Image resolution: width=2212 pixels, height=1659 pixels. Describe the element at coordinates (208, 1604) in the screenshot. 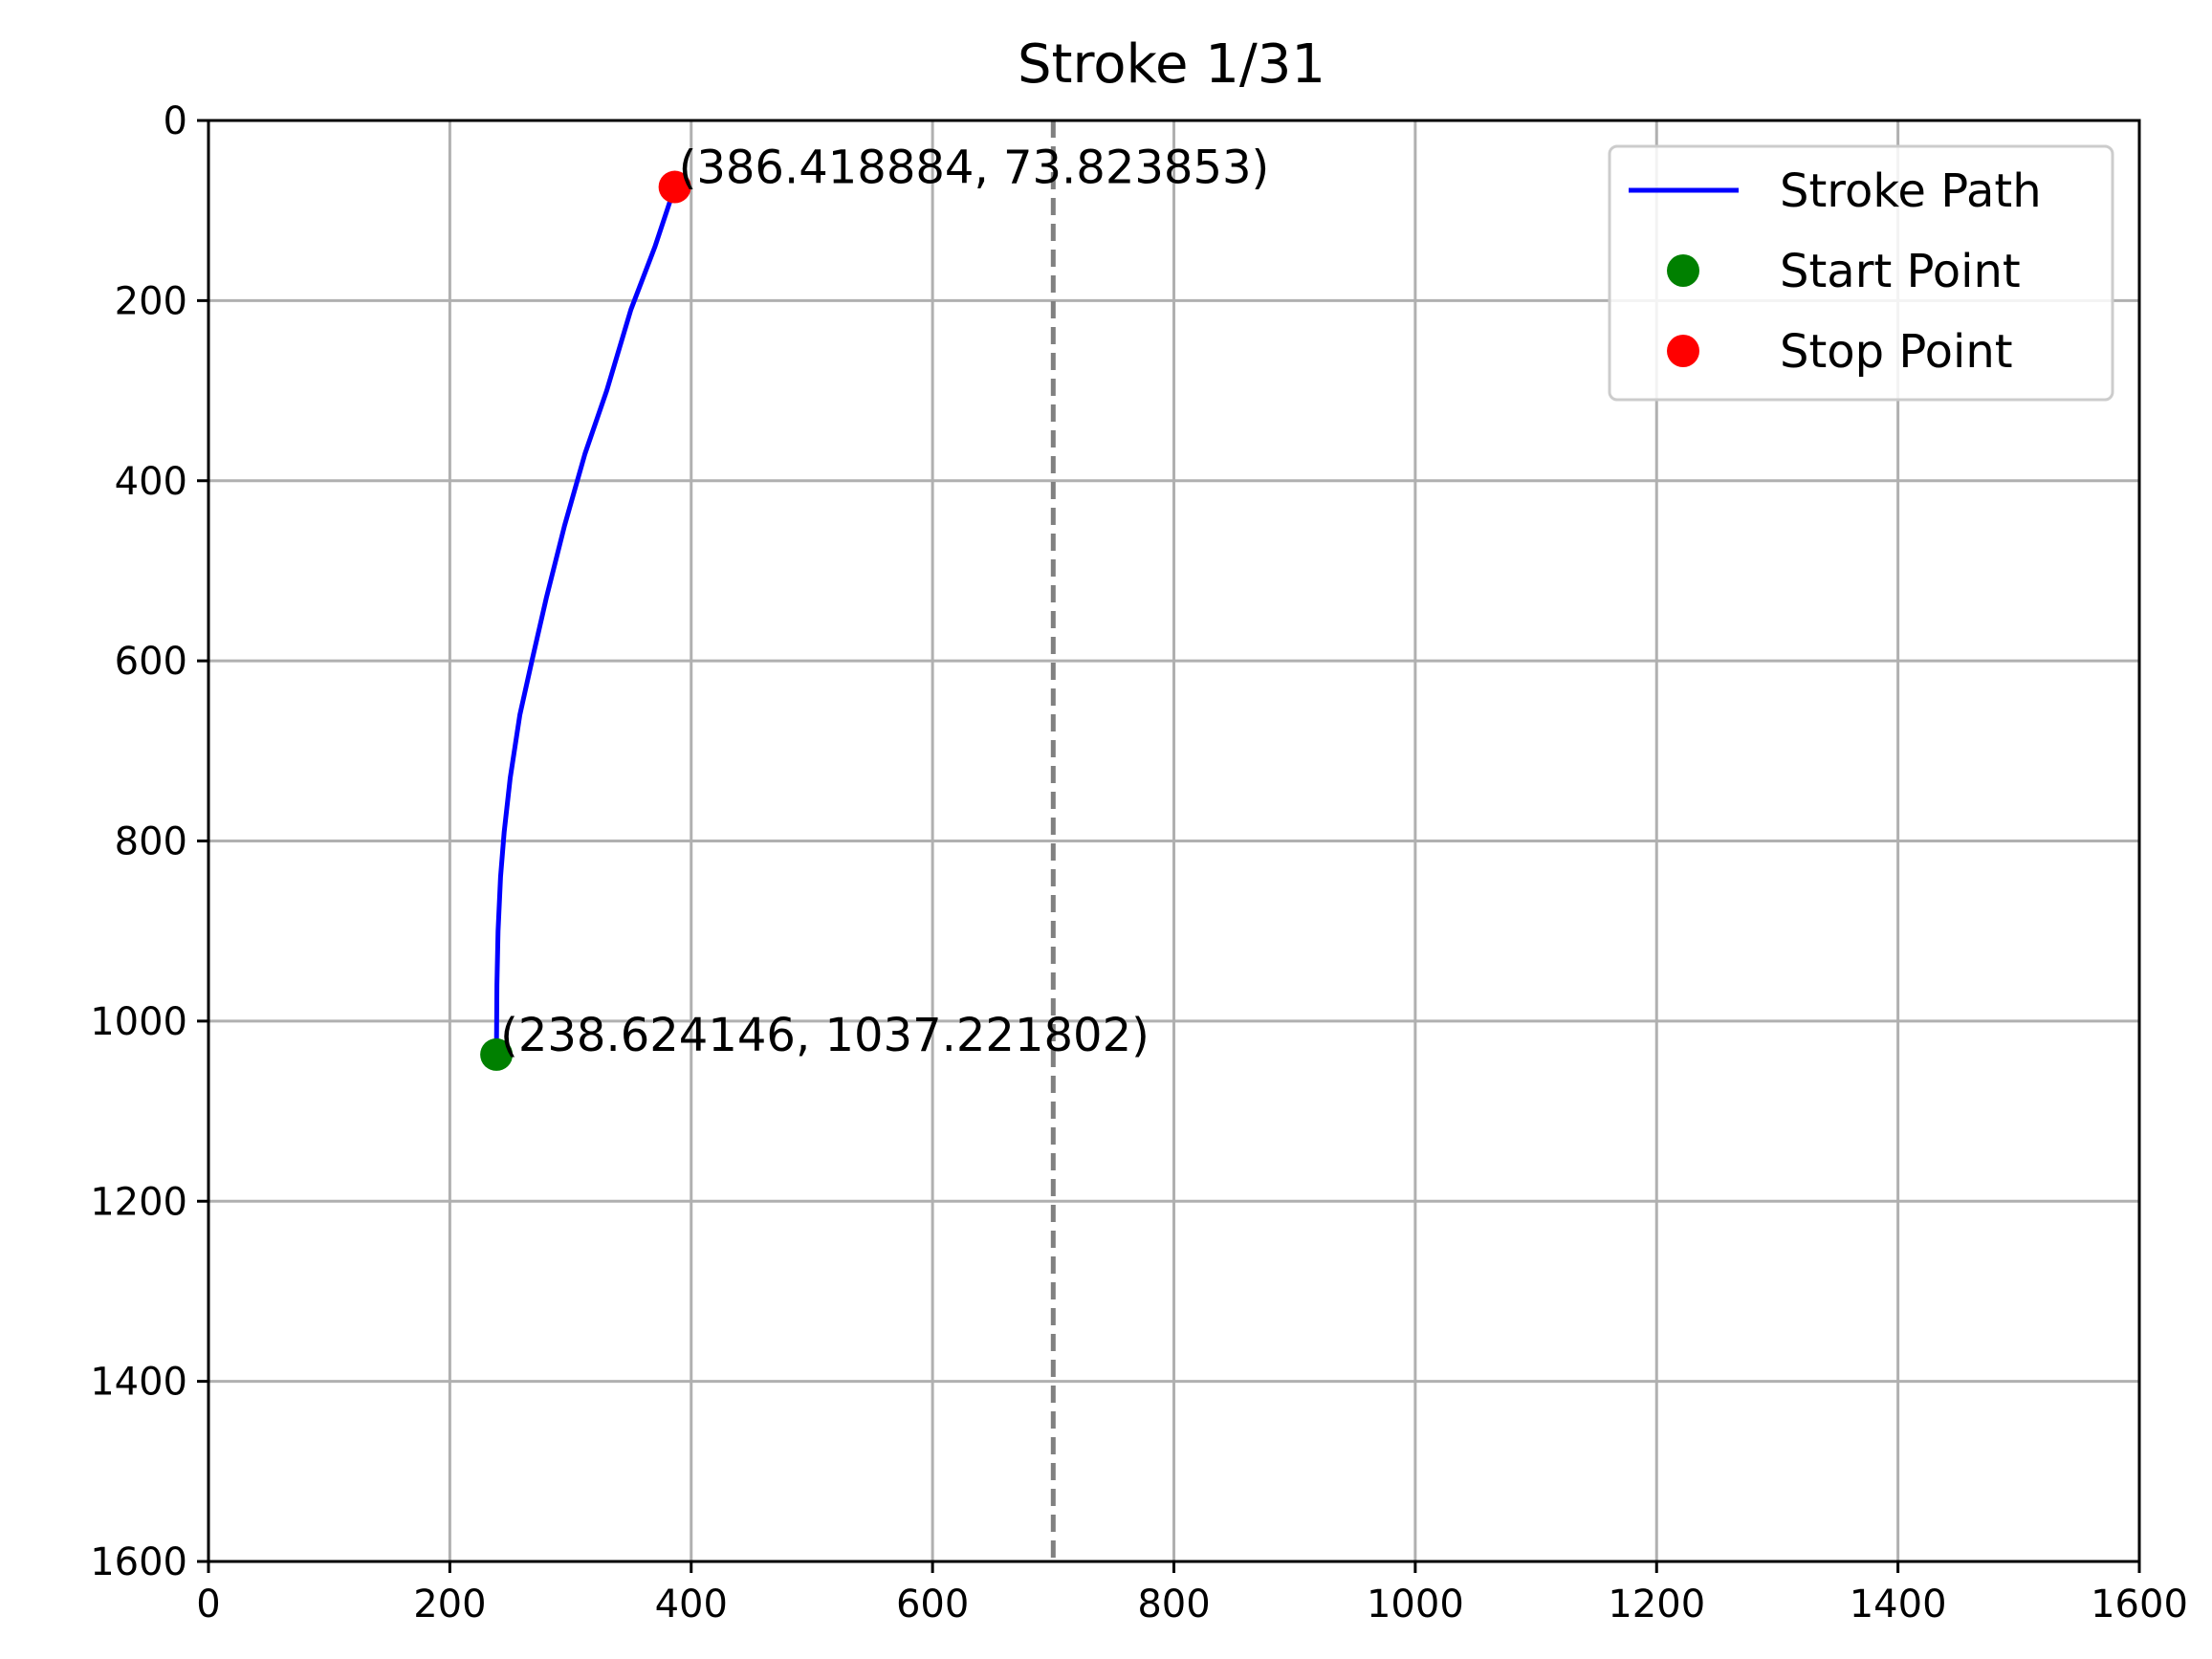

I see `x-tick-label: 0` at that location.